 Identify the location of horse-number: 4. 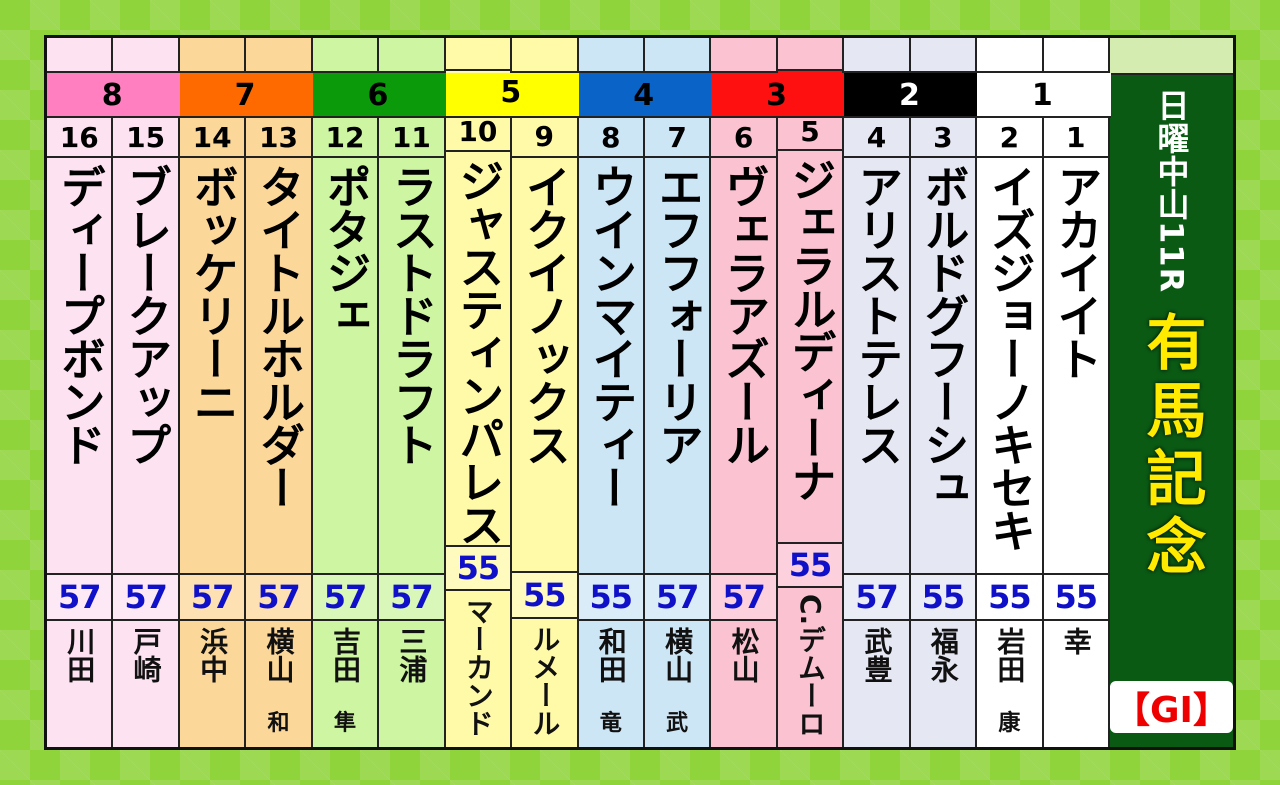
(876, 138).